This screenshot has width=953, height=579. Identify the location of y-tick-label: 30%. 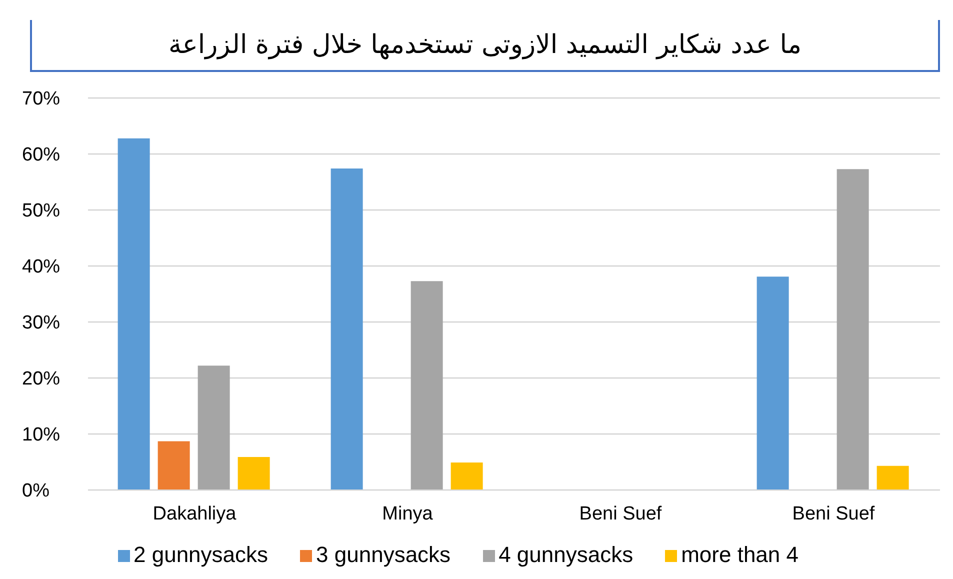
(41, 323).